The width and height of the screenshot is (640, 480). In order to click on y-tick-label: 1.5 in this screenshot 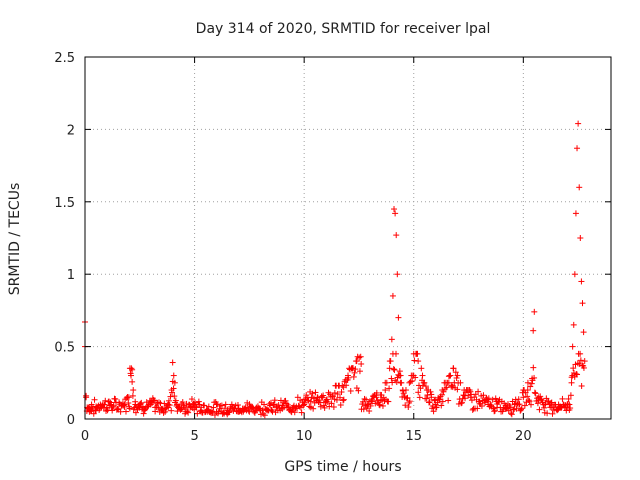, I will do `click(64, 203)`.